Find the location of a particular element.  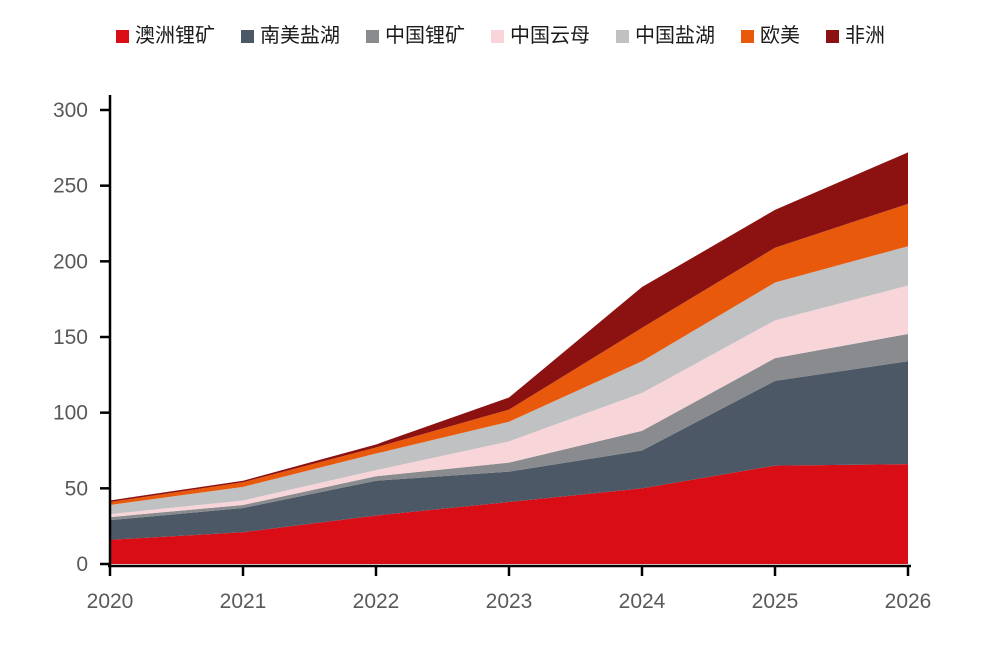

legend-label: 中国云母 is located at coordinates (550, 36).